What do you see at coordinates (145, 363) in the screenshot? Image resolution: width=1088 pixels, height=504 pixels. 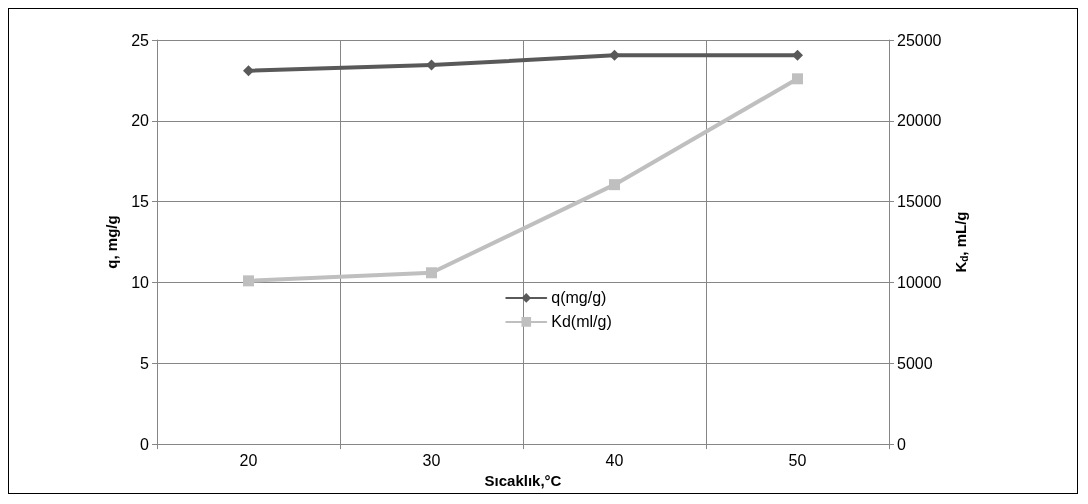 I see `y-tick-label: 5` at bounding box center [145, 363].